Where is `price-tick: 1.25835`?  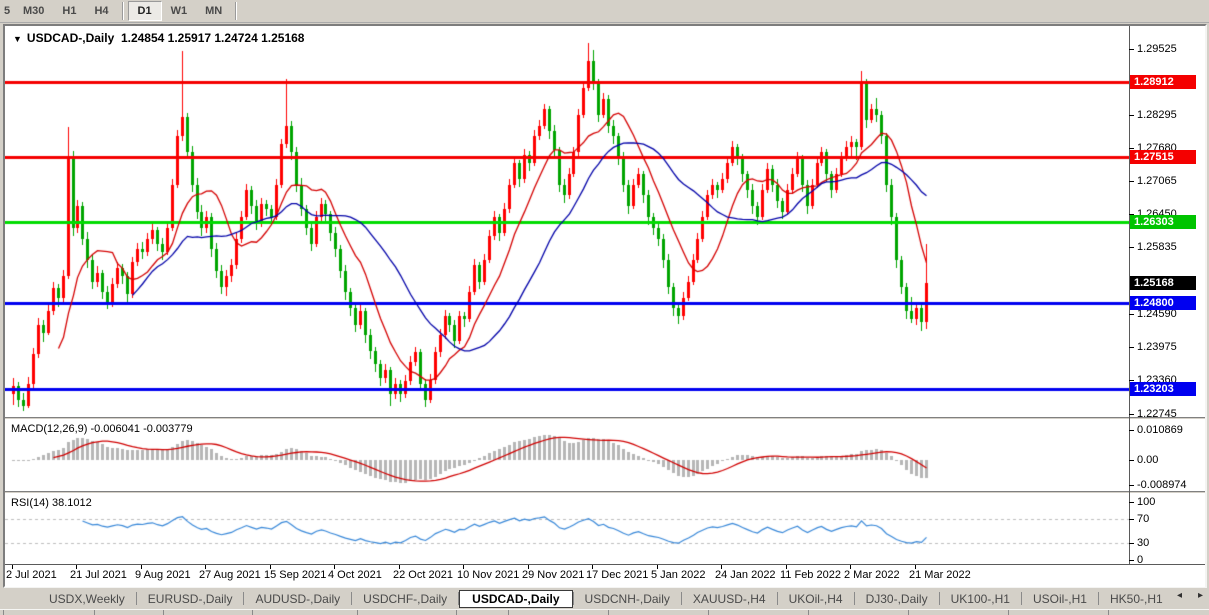 price-tick: 1.25835 is located at coordinates (1157, 247).